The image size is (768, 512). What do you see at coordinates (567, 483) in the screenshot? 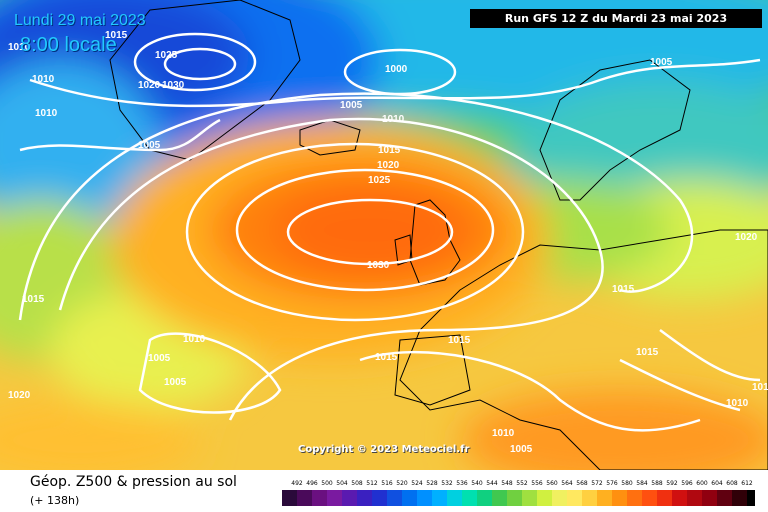
I see `legend-tick-label: 564` at bounding box center [567, 483].